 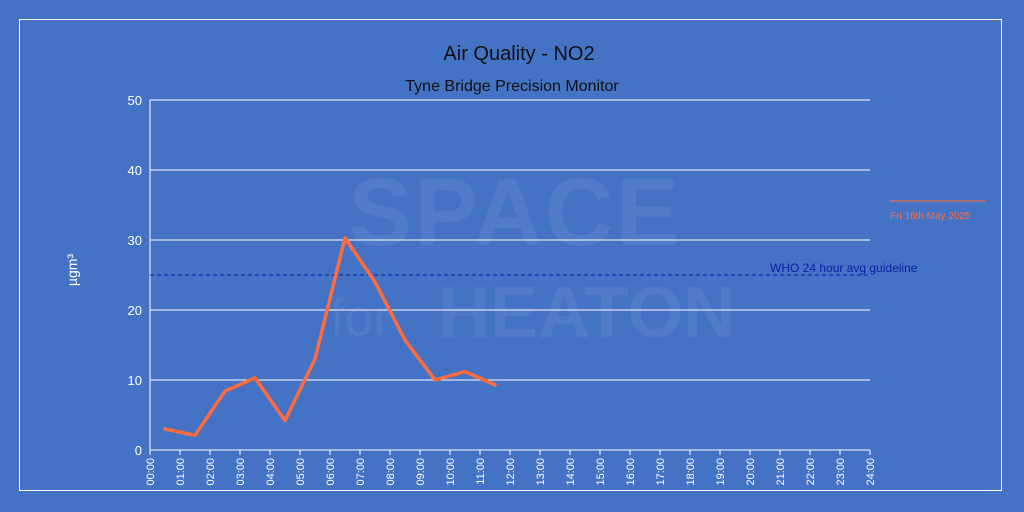 I want to click on x-tick-label: 12:00, so click(x=511, y=472).